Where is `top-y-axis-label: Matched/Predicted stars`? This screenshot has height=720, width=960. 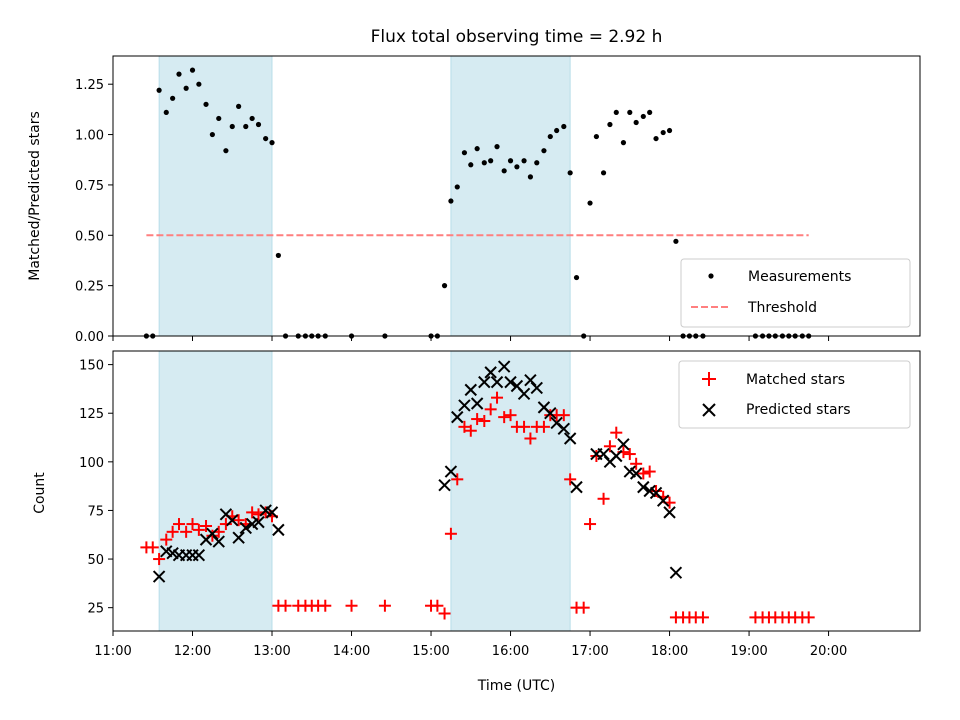
top-y-axis-label: Matched/Predicted stars is located at coordinates (35, 196).